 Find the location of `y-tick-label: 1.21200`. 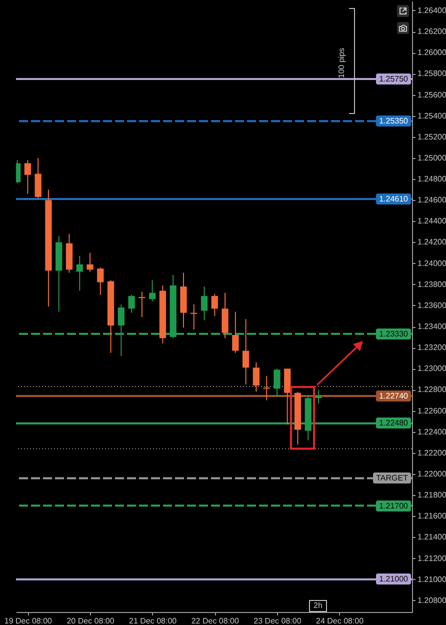

y-tick-label: 1.21200 is located at coordinates (432, 558).